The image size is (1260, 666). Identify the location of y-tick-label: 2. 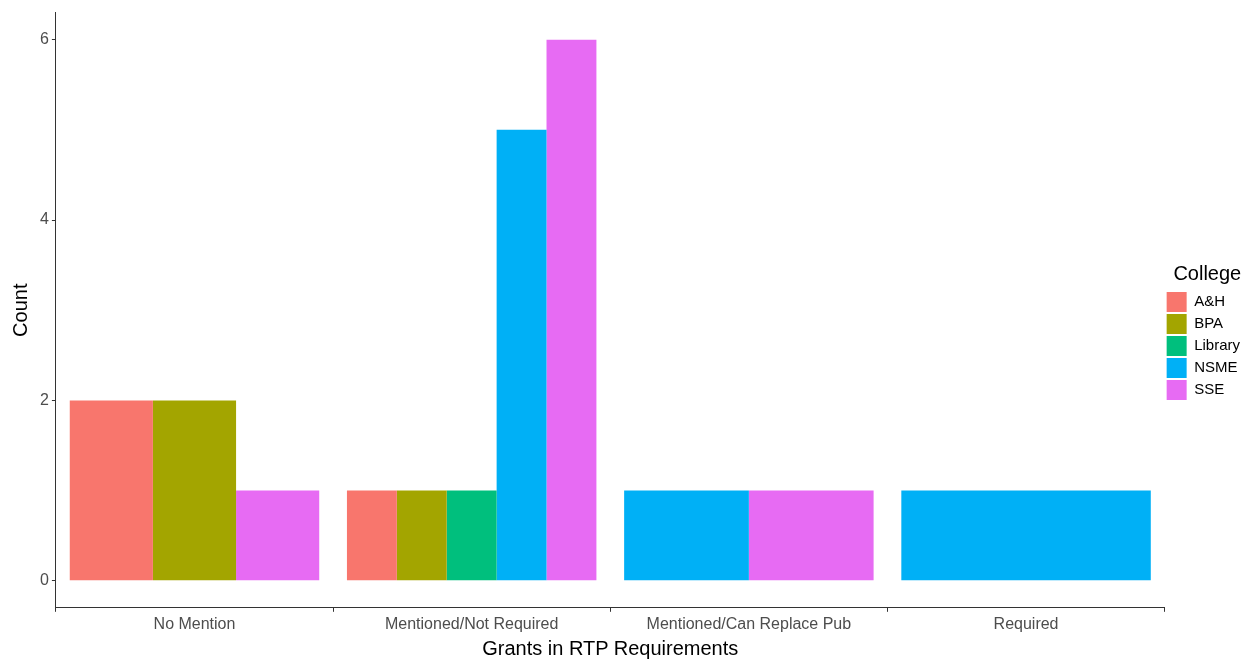
(44, 399).